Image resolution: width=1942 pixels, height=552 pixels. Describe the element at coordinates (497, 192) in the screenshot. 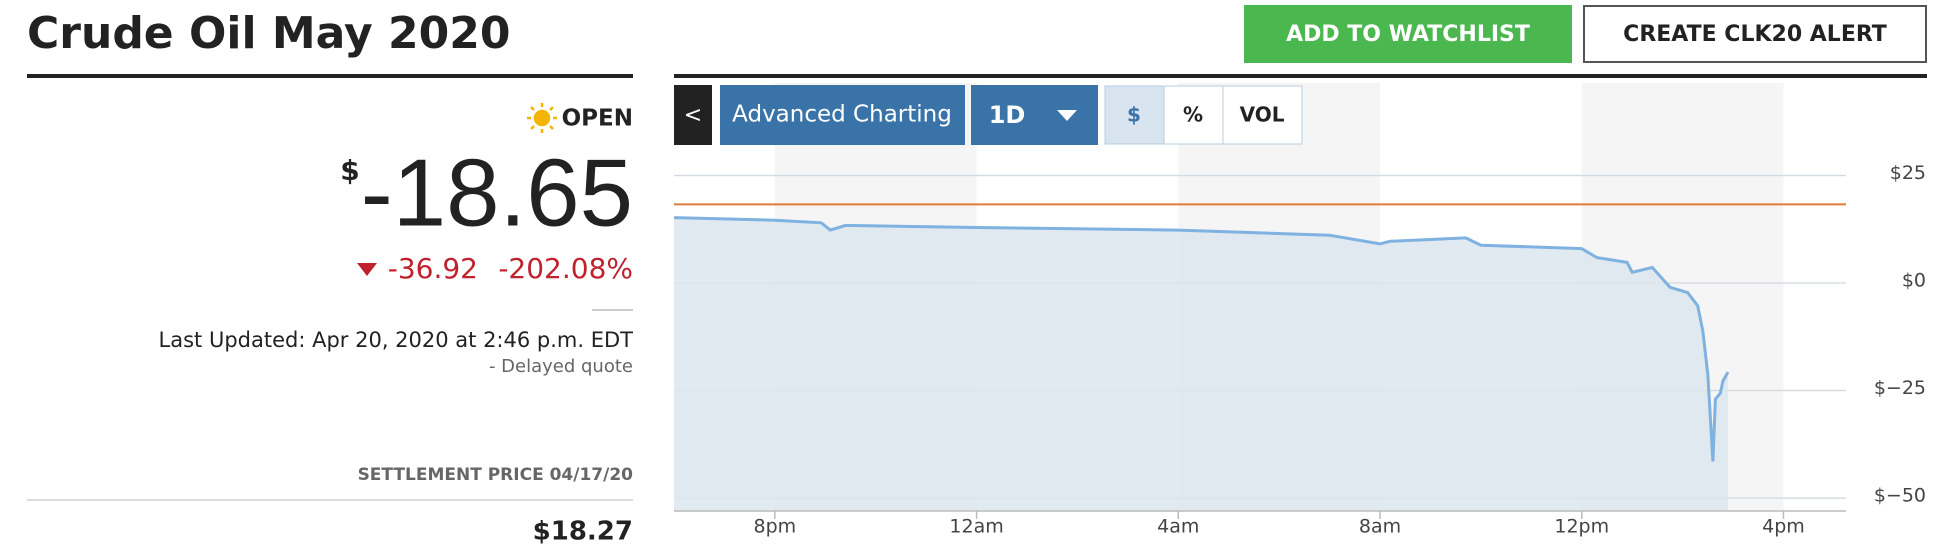

I see `price: -18.65` at that location.